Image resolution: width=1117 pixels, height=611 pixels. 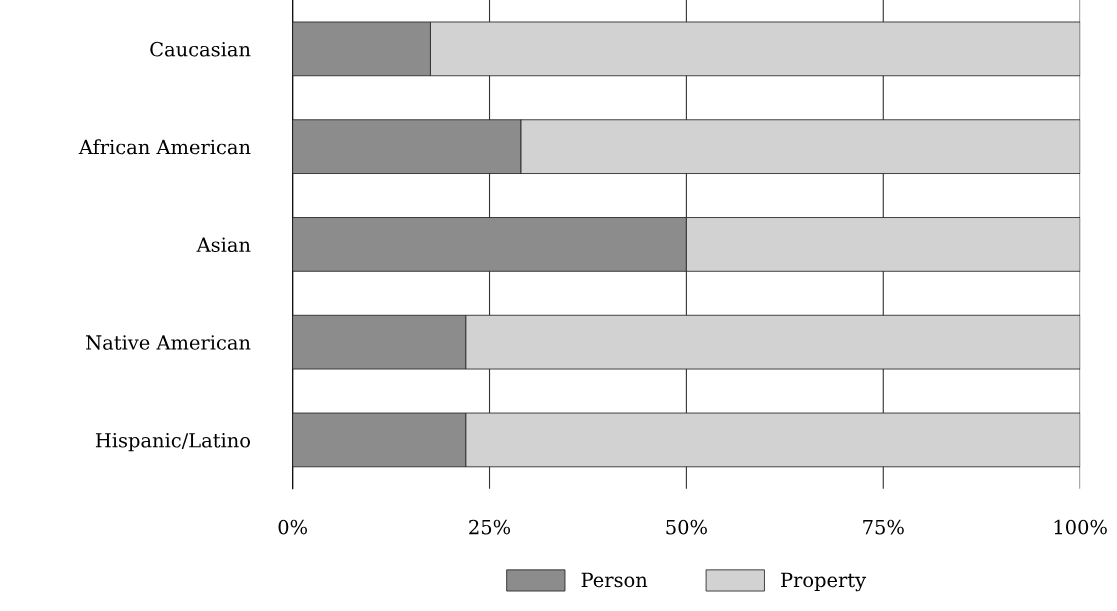 What do you see at coordinates (686, 527) in the screenshot?
I see `x-tick-label: 50%` at bounding box center [686, 527].